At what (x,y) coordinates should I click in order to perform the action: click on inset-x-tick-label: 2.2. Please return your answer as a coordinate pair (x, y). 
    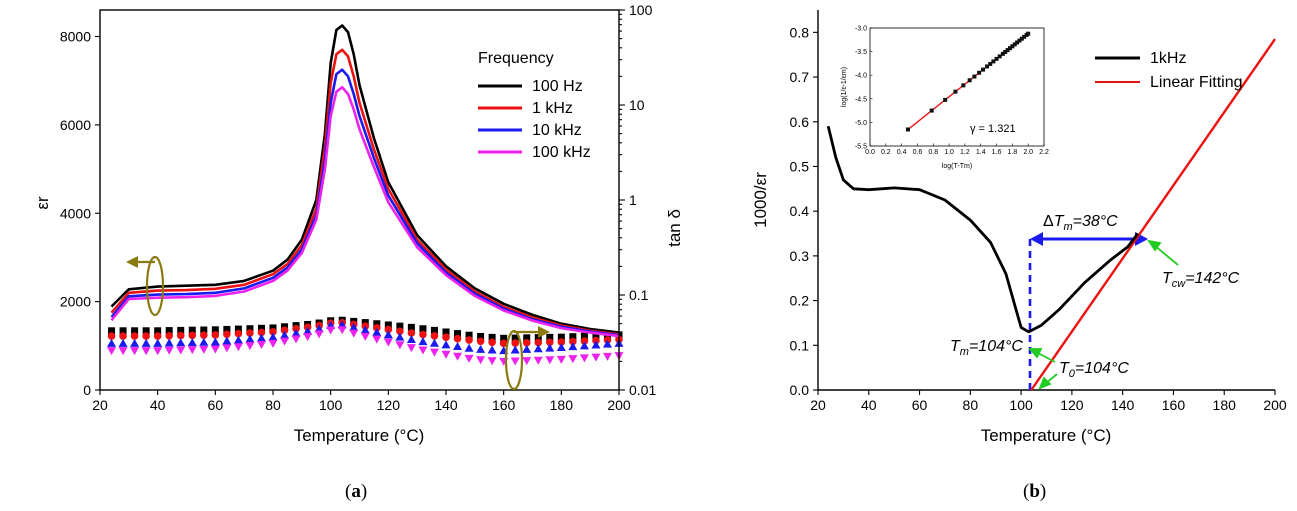
    Looking at the image, I should click on (1044, 152).